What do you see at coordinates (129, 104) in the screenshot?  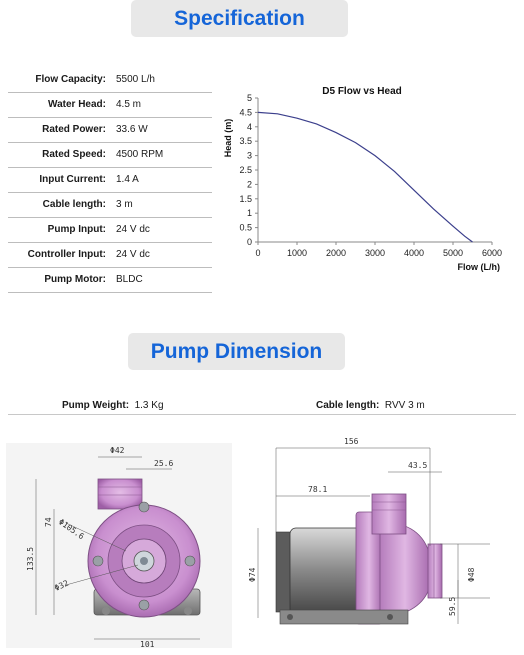 I see `spec-value: 4.5 m` at bounding box center [129, 104].